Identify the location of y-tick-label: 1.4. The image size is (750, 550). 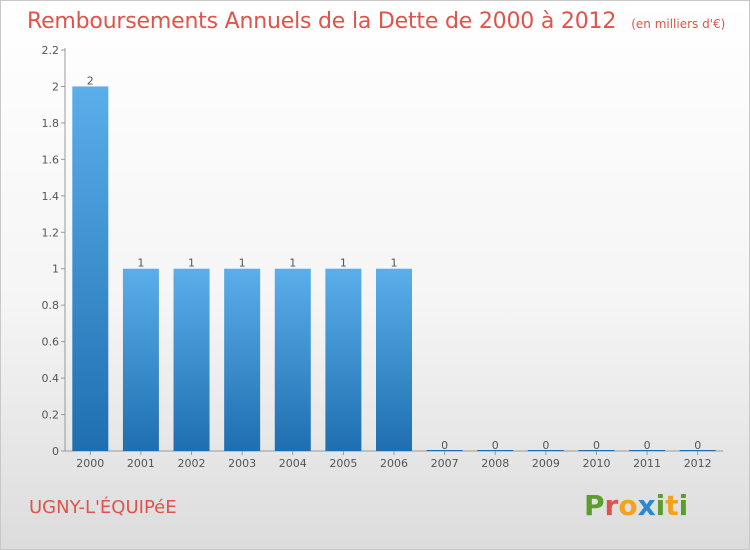
(51, 196).